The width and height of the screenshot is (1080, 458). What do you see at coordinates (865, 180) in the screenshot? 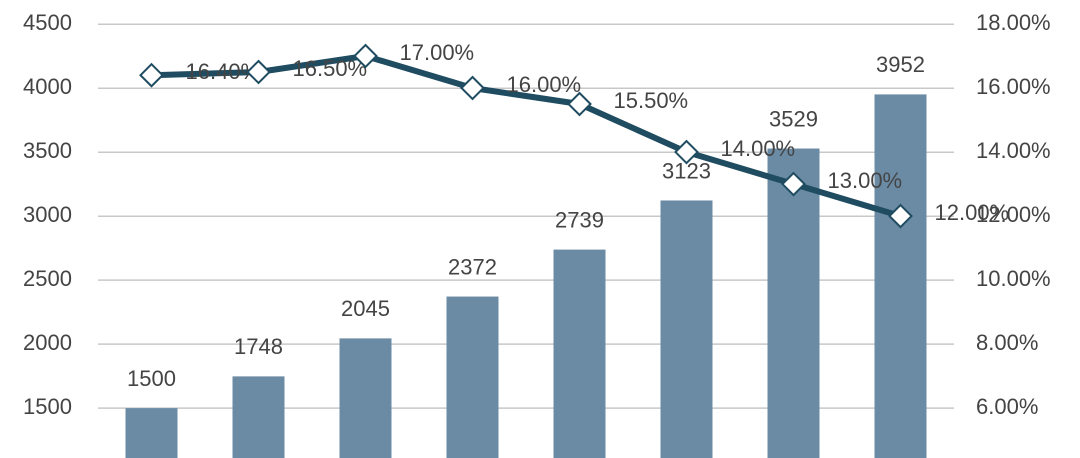
I see `line-value-label: 13.00%` at bounding box center [865, 180].